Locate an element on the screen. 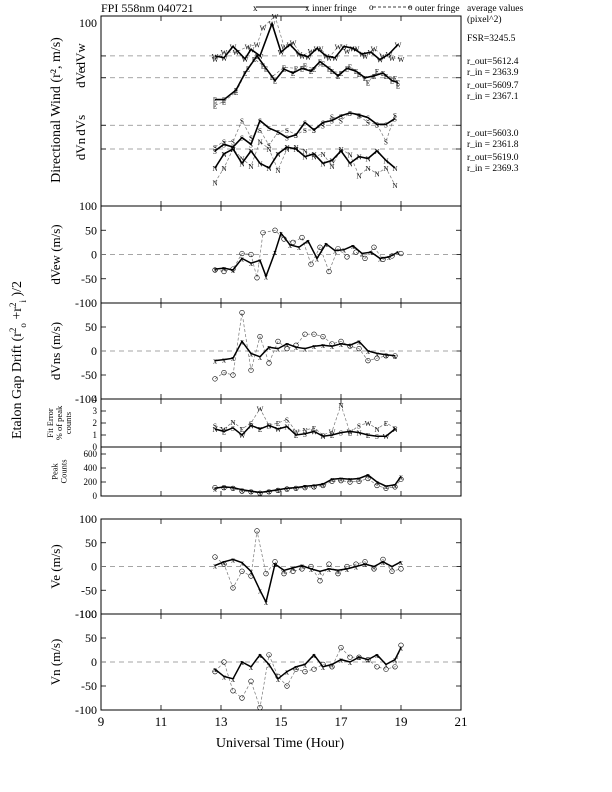 The image size is (612, 792). y-tick-label: 2 is located at coordinates (95, 423).